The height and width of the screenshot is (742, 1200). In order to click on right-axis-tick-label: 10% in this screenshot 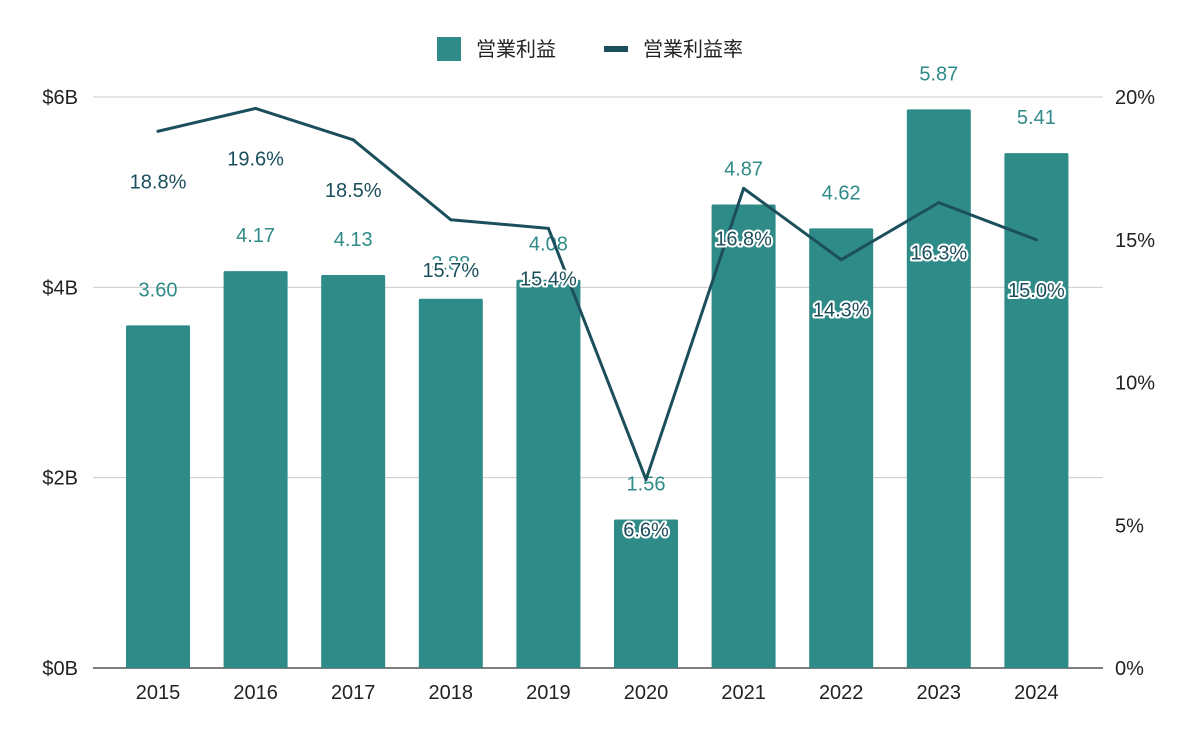, I will do `click(1135, 384)`.